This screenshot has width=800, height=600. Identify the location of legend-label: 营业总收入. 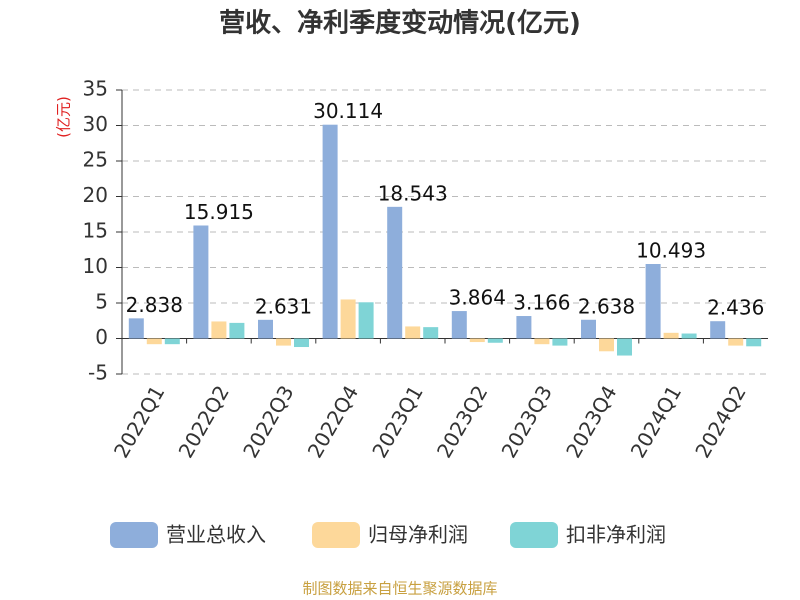
(216, 535).